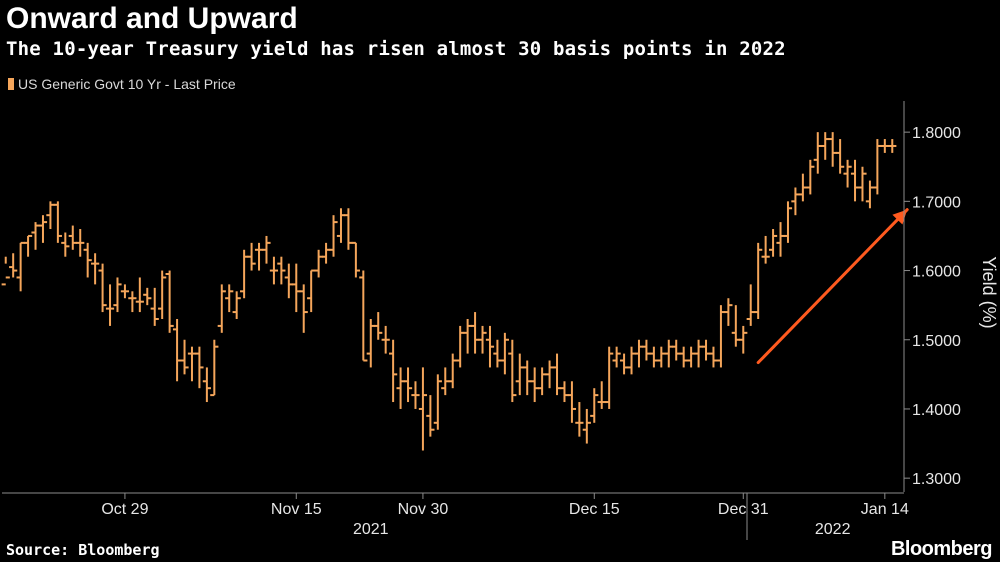 Image resolution: width=1000 pixels, height=562 pixels. What do you see at coordinates (296, 509) in the screenshot?
I see `x-tick-label: Nov 15` at bounding box center [296, 509].